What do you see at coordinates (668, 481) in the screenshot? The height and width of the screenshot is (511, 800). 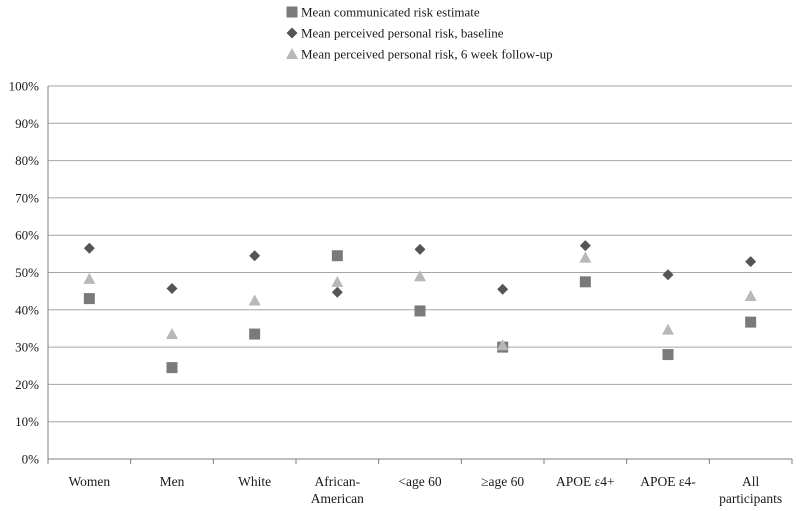 I see `x-category-label: APOE ε4-` at bounding box center [668, 481].